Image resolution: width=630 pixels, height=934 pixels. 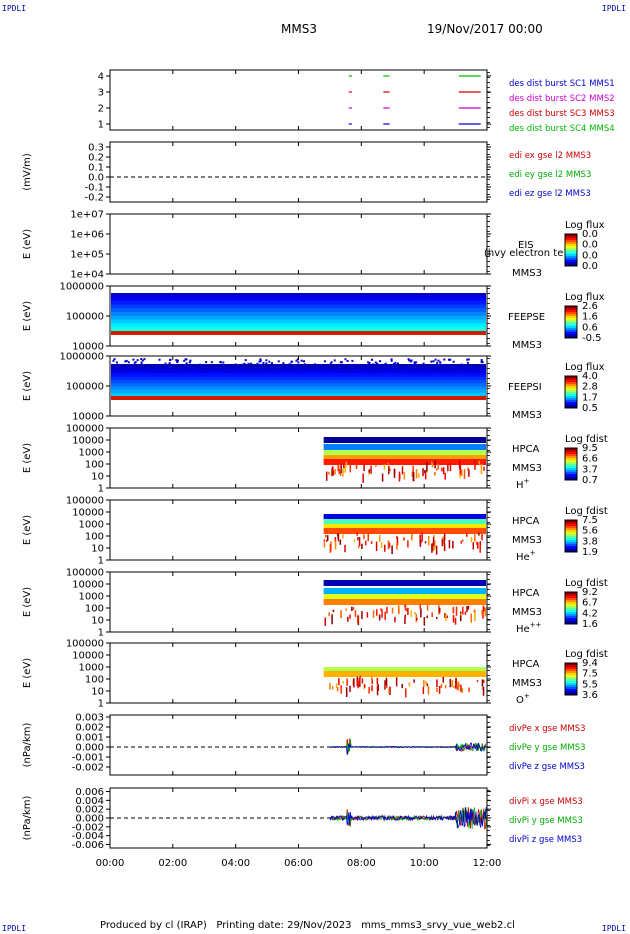 I want to click on colorbar, so click(x=571, y=679).